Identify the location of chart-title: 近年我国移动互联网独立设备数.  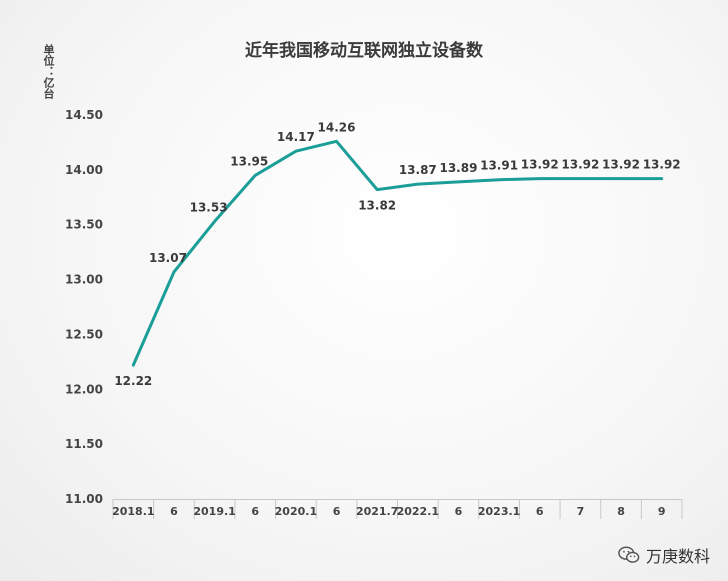
(364, 51).